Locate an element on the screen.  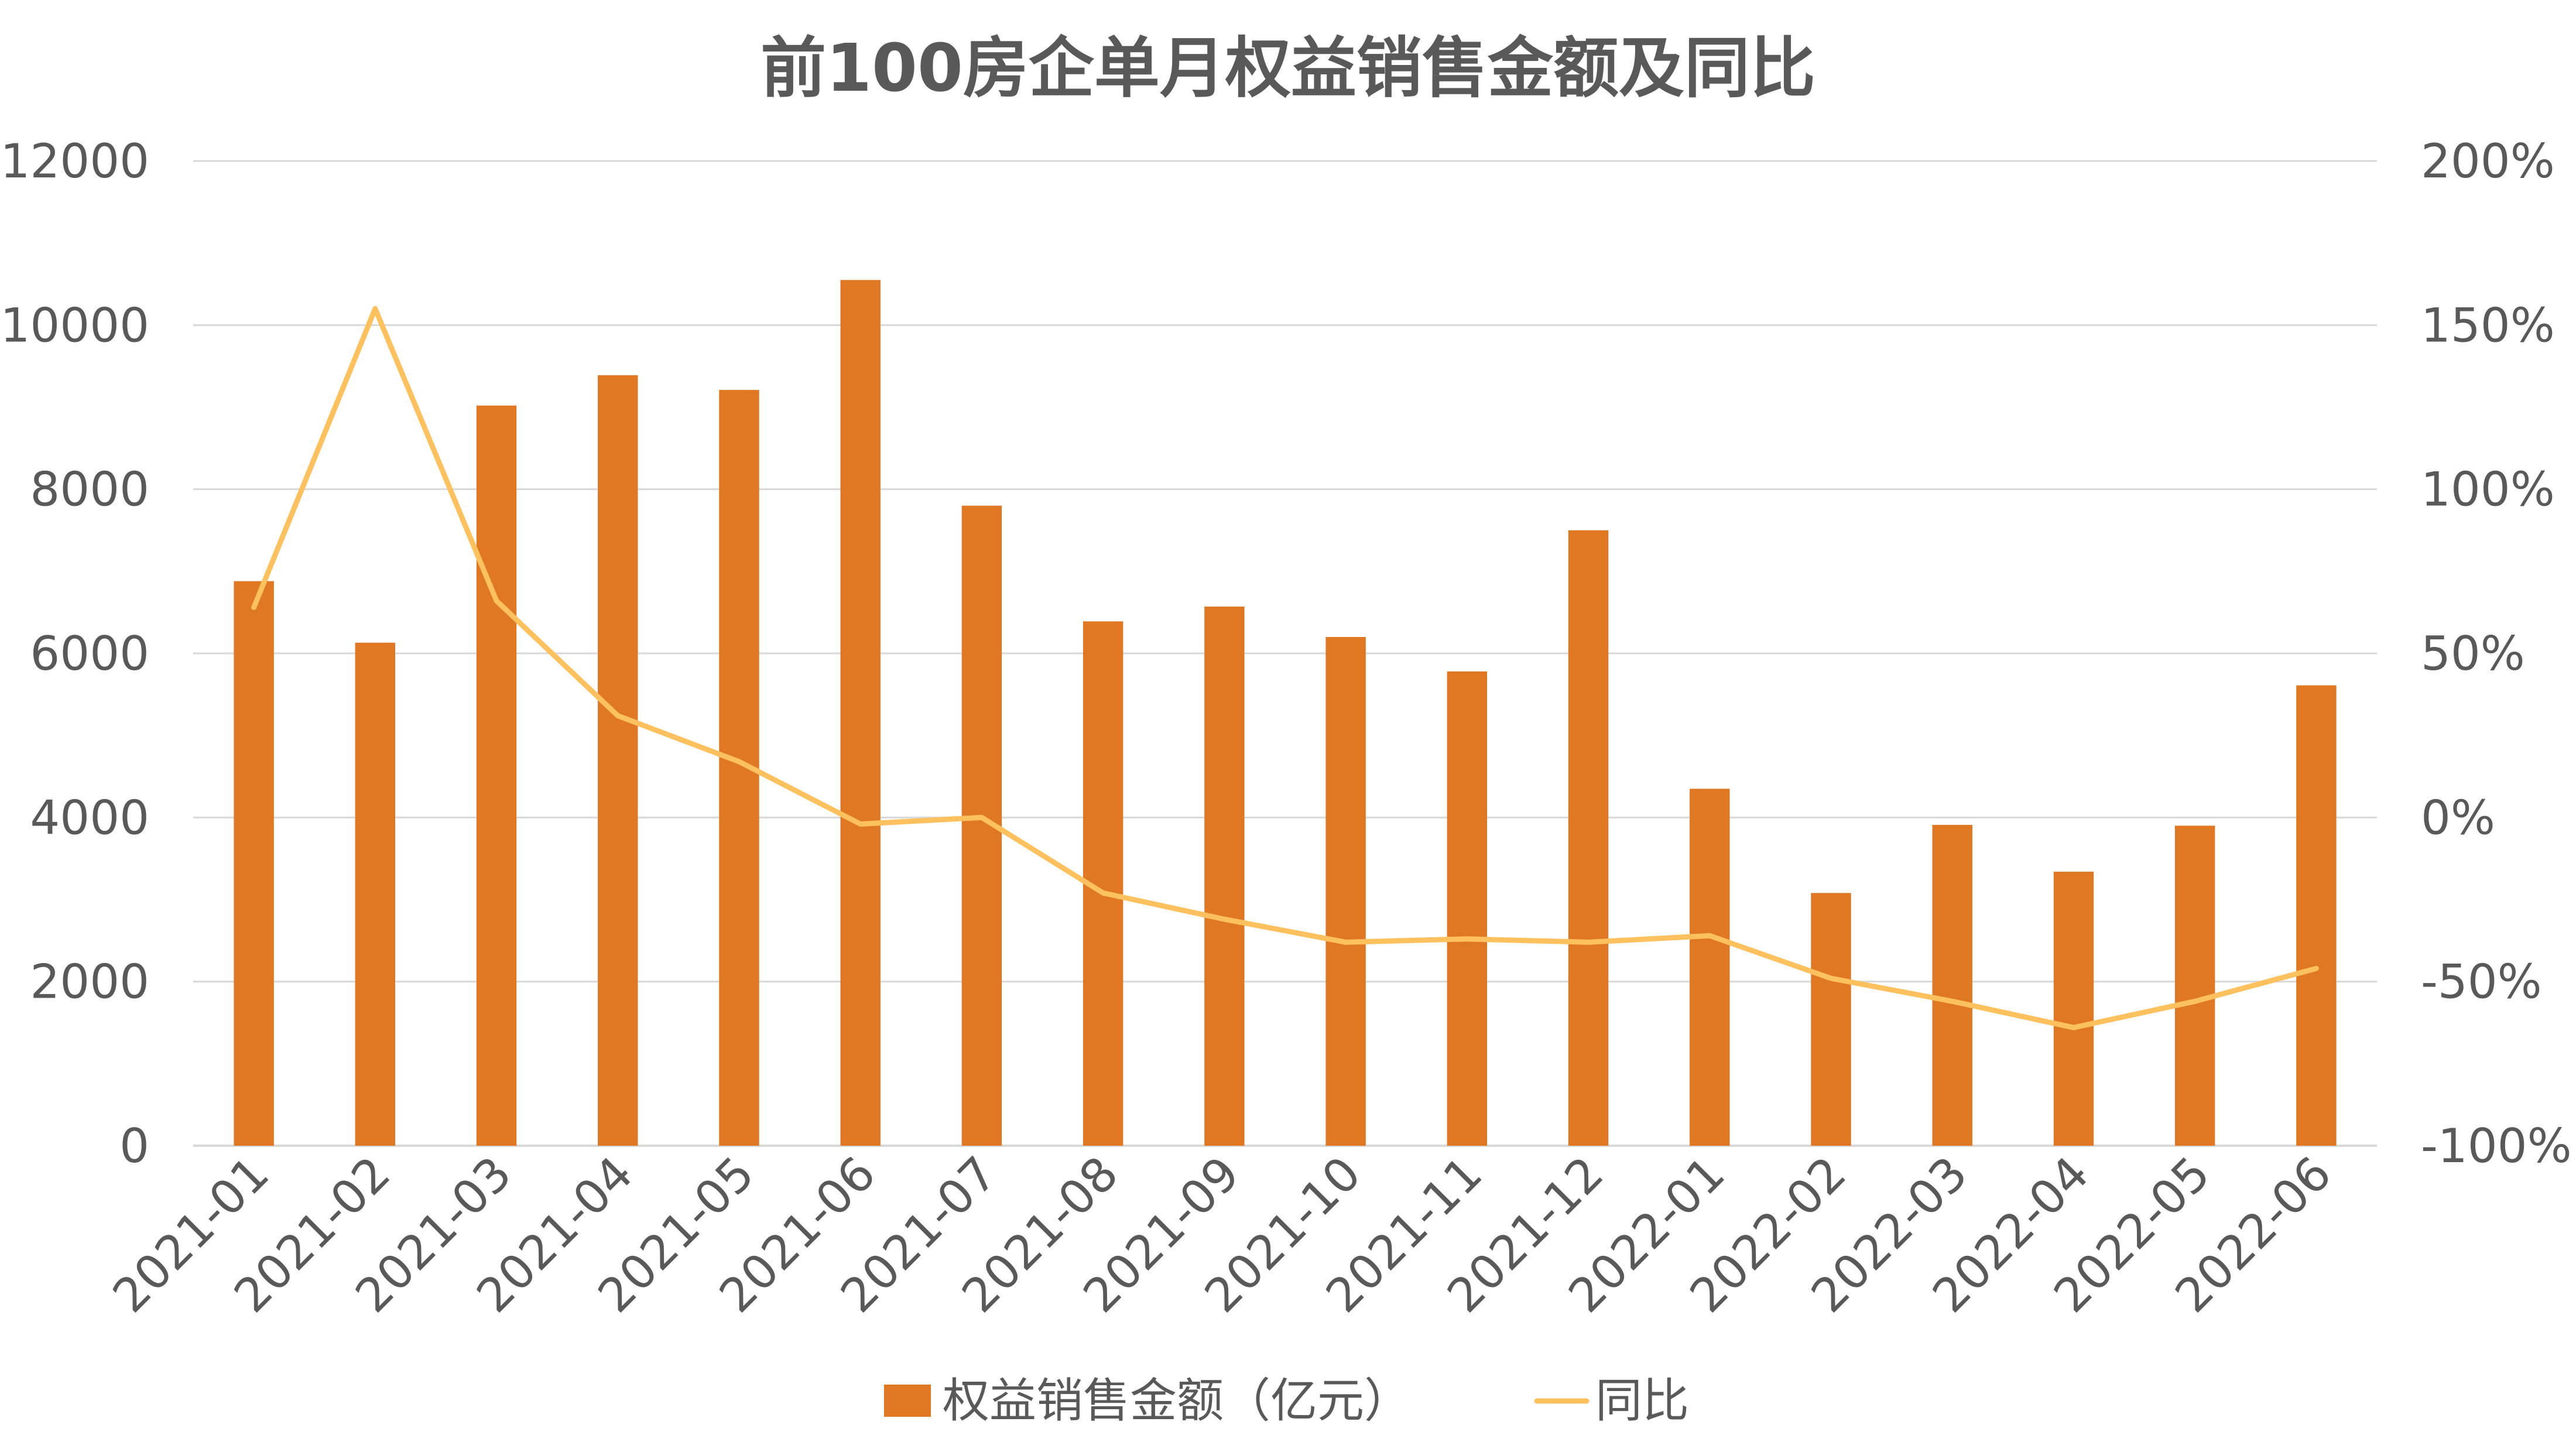
legend-label-bar: 权益销售金额（亿元） is located at coordinates (1177, 1400).